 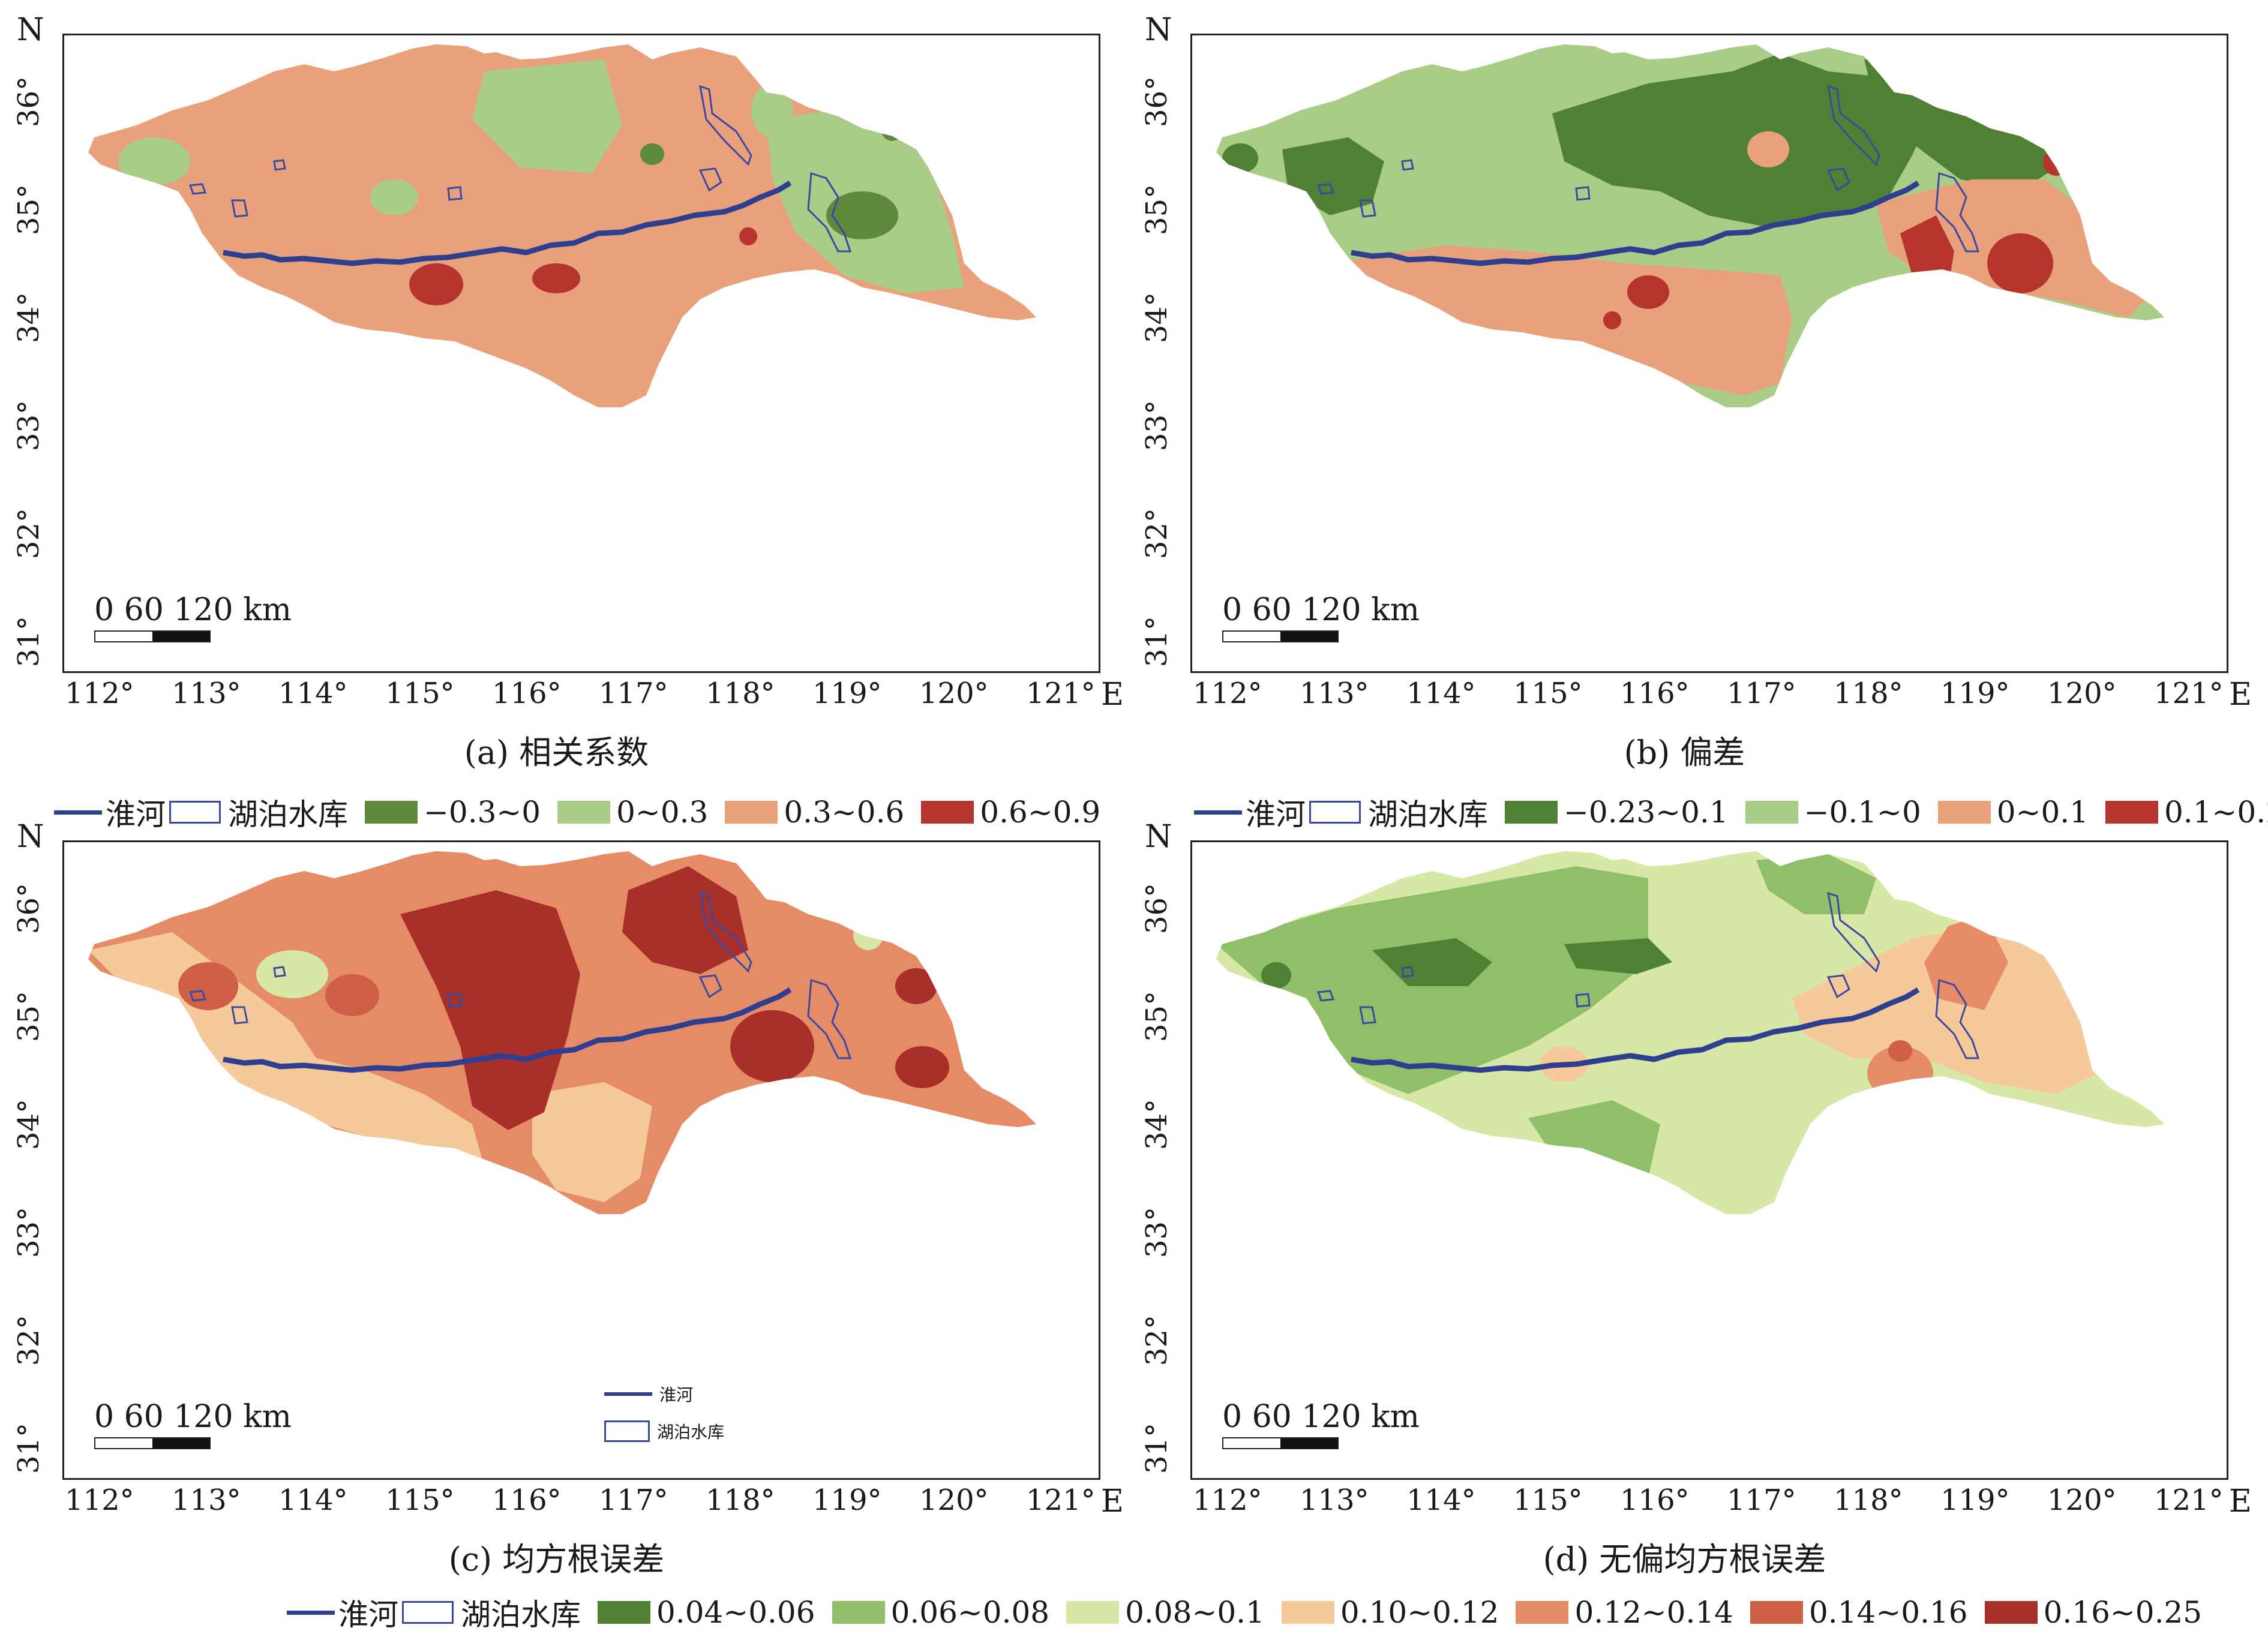 I want to click on legend-item-label: 0.08~0.1, so click(x=1195, y=1612).